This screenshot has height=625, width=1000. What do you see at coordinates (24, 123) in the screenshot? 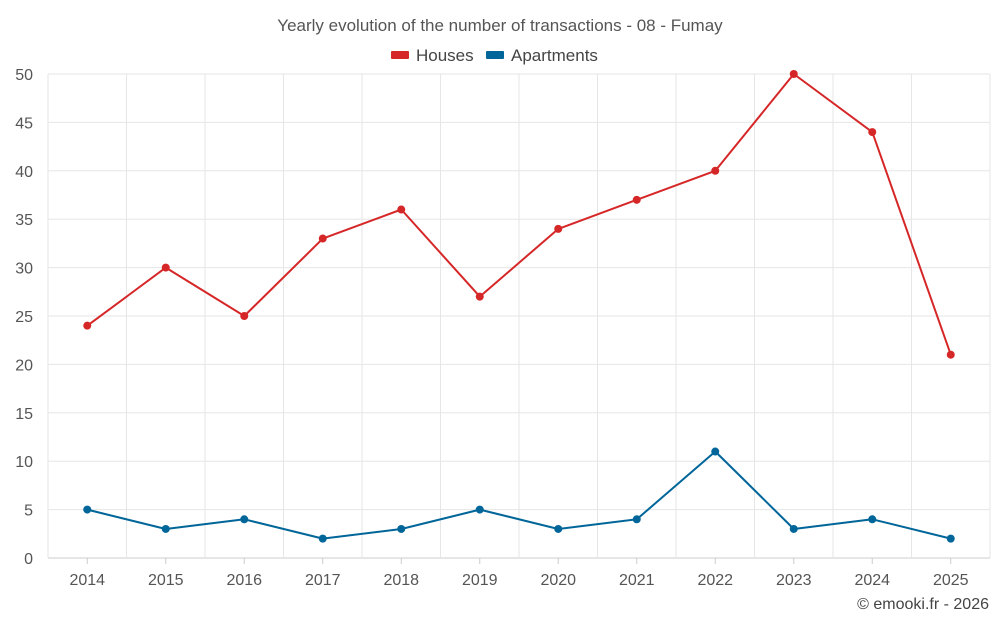
I see `y-tick-label: 45` at bounding box center [24, 123].